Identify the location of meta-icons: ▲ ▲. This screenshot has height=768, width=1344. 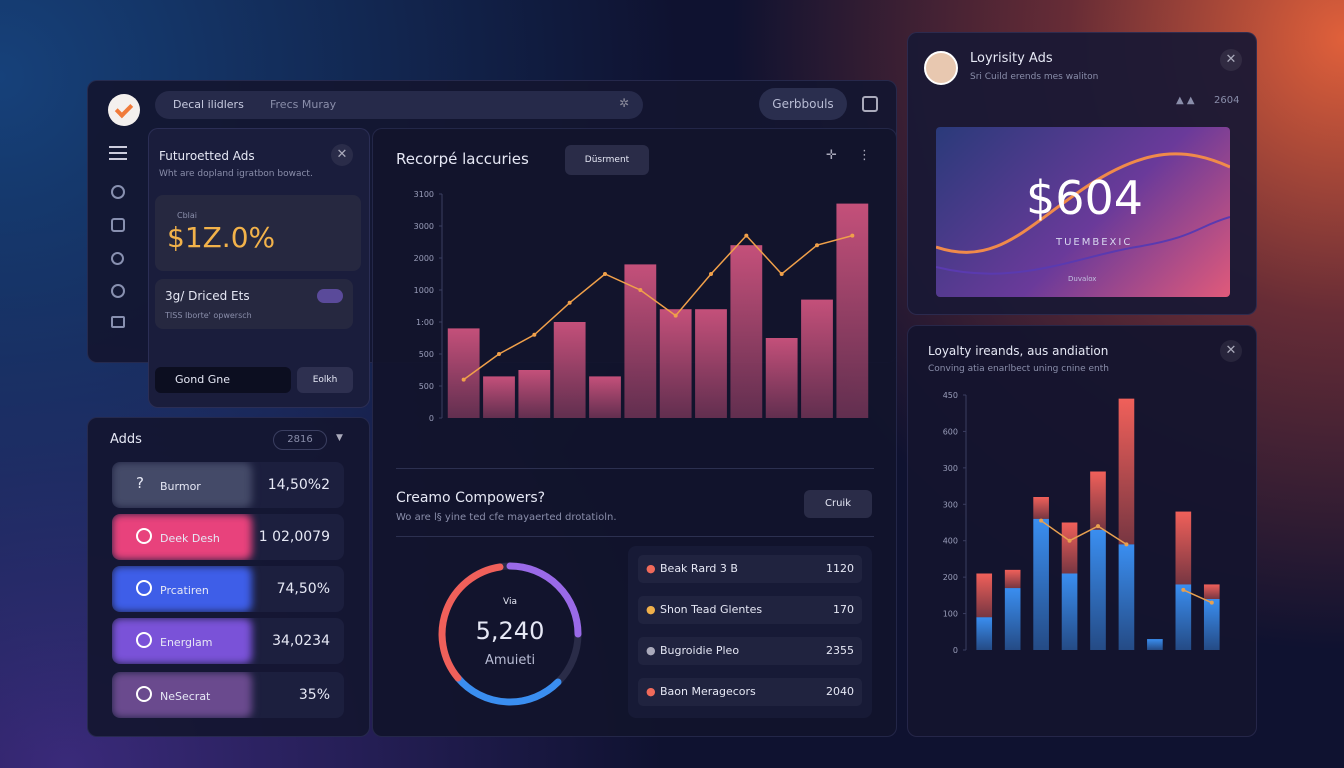
(1185, 100).